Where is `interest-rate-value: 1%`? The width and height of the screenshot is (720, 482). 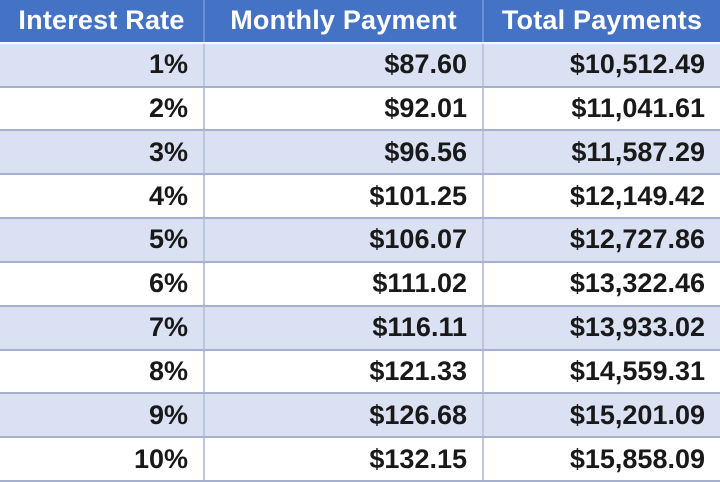
interest-rate-value: 1% is located at coordinates (168, 64).